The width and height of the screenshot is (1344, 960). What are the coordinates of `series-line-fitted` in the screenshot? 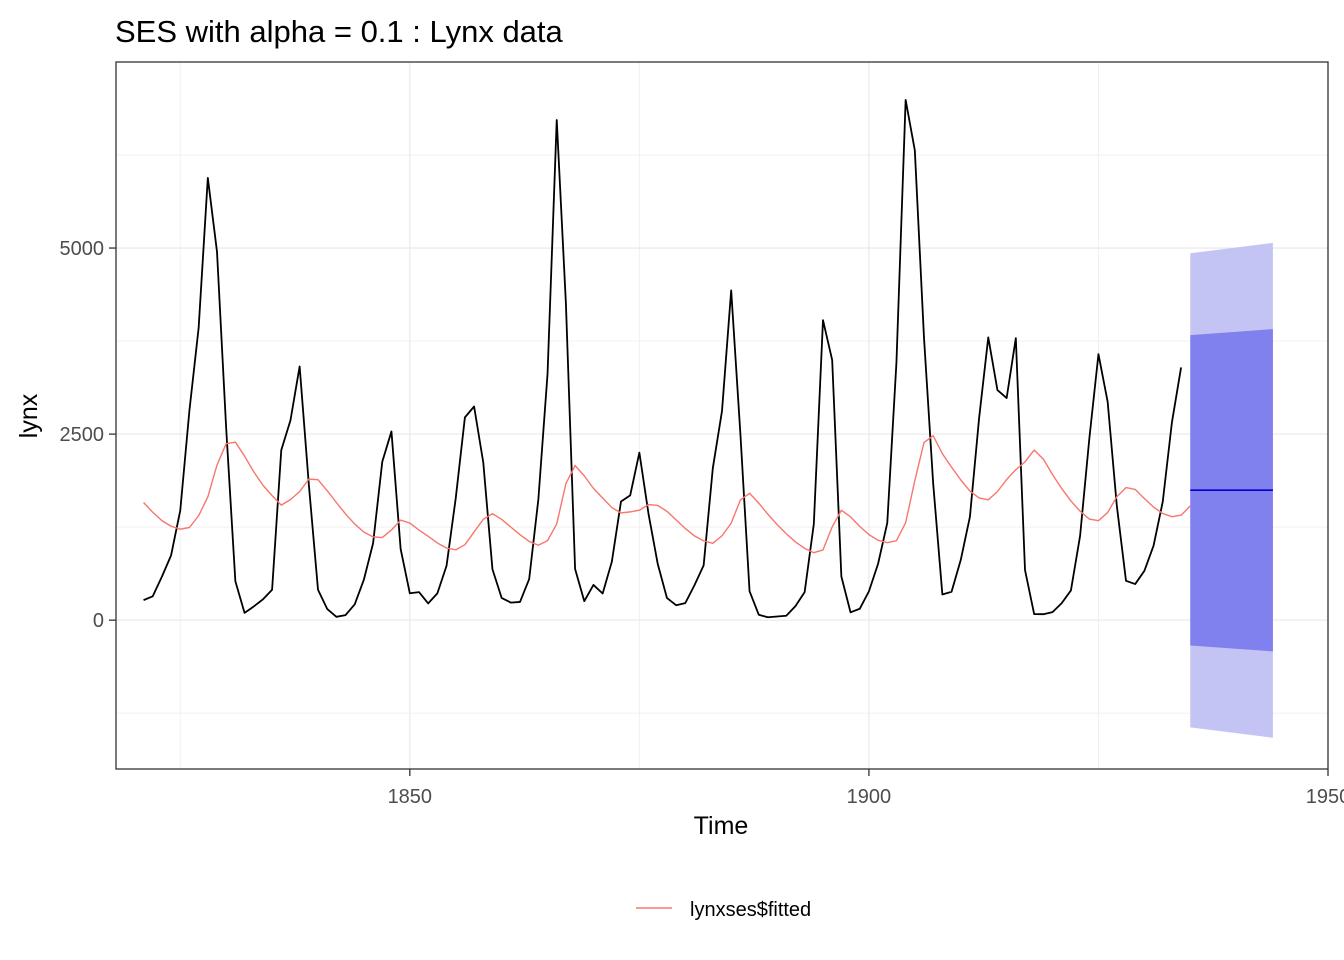 It's located at (667, 494).